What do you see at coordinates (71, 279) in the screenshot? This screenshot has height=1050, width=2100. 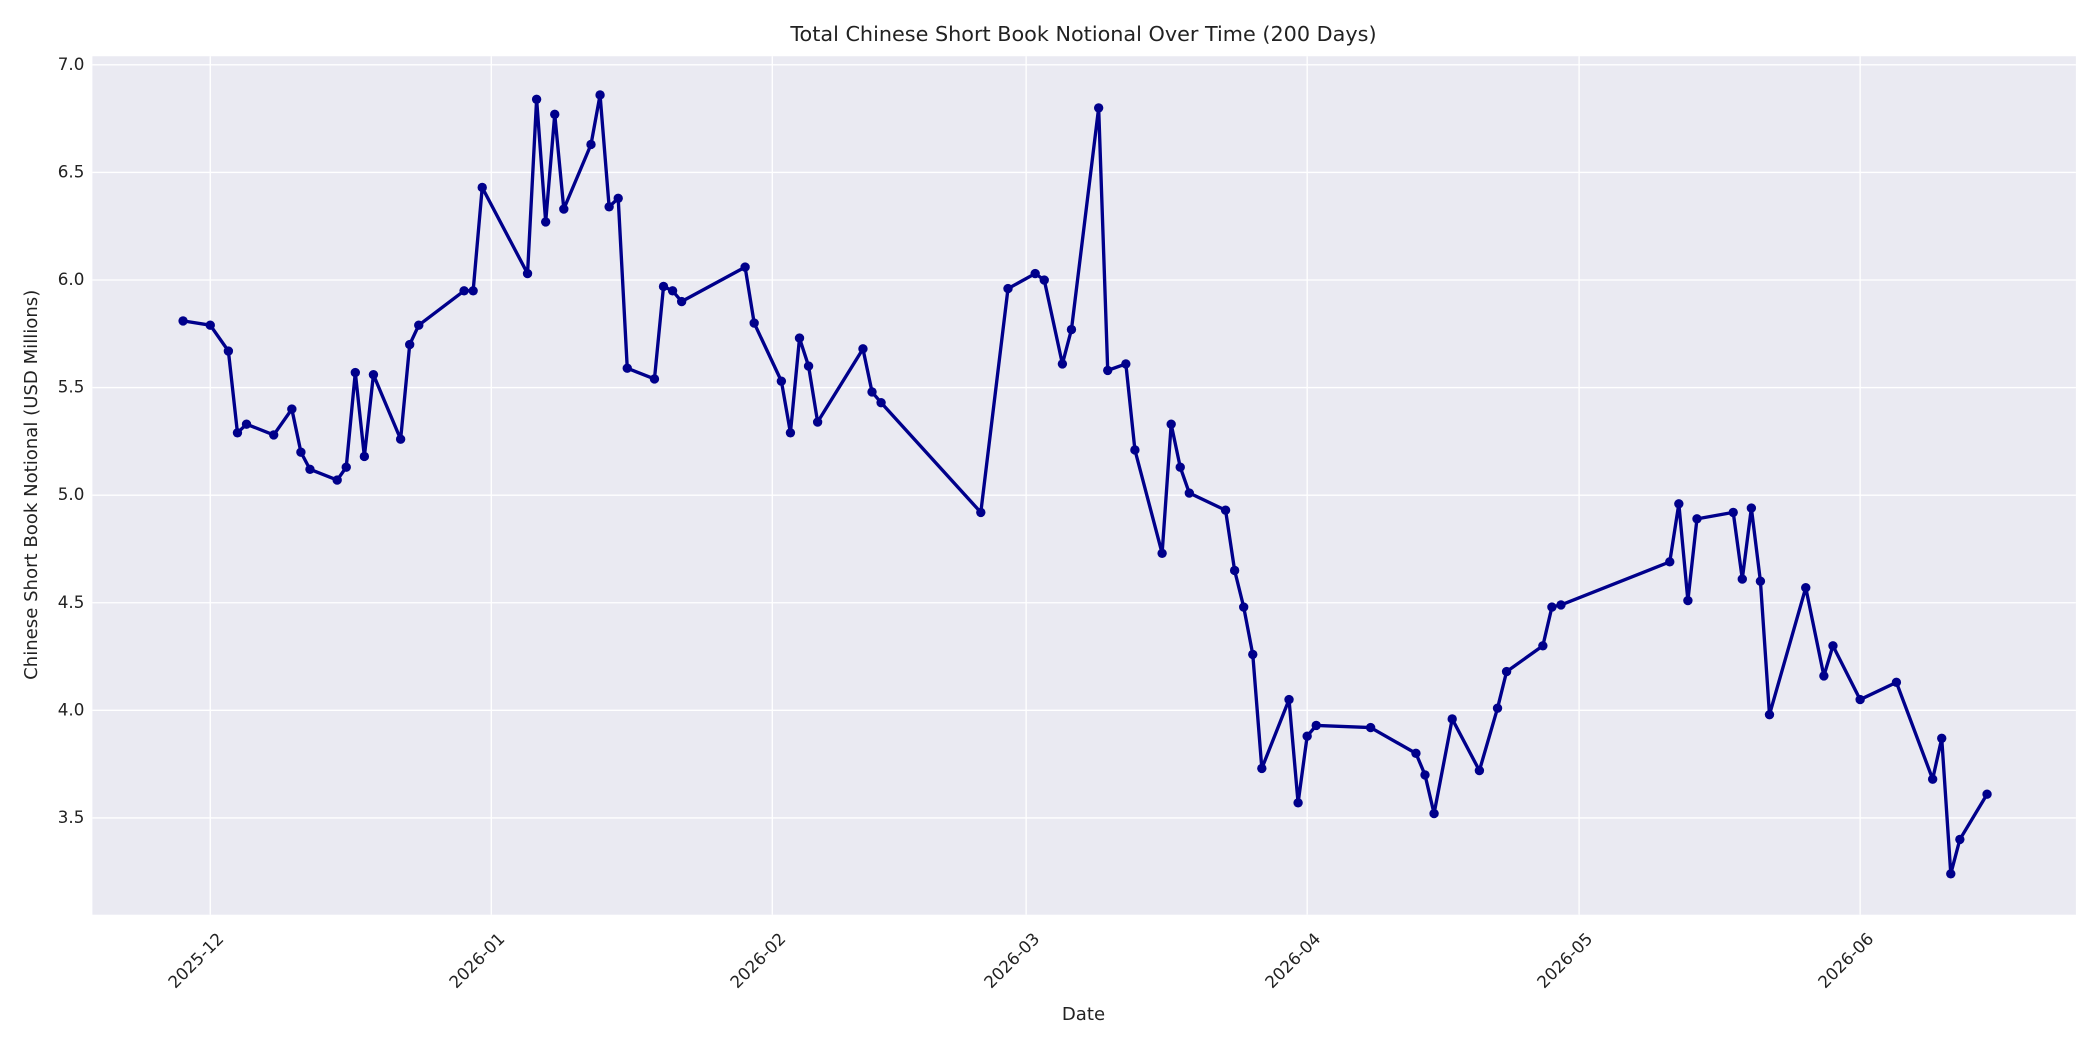 I see `y-tick-label: 6.0` at bounding box center [71, 279].